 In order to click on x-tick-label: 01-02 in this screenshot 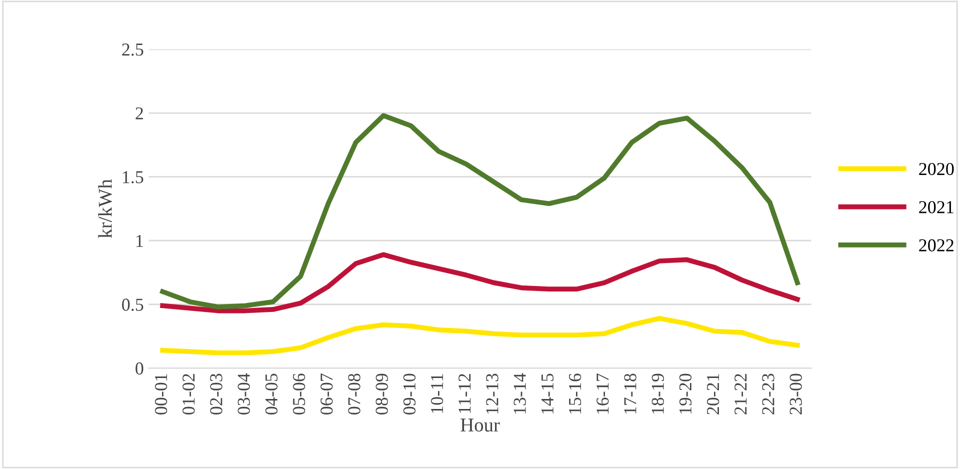, I will do `click(188, 394)`.